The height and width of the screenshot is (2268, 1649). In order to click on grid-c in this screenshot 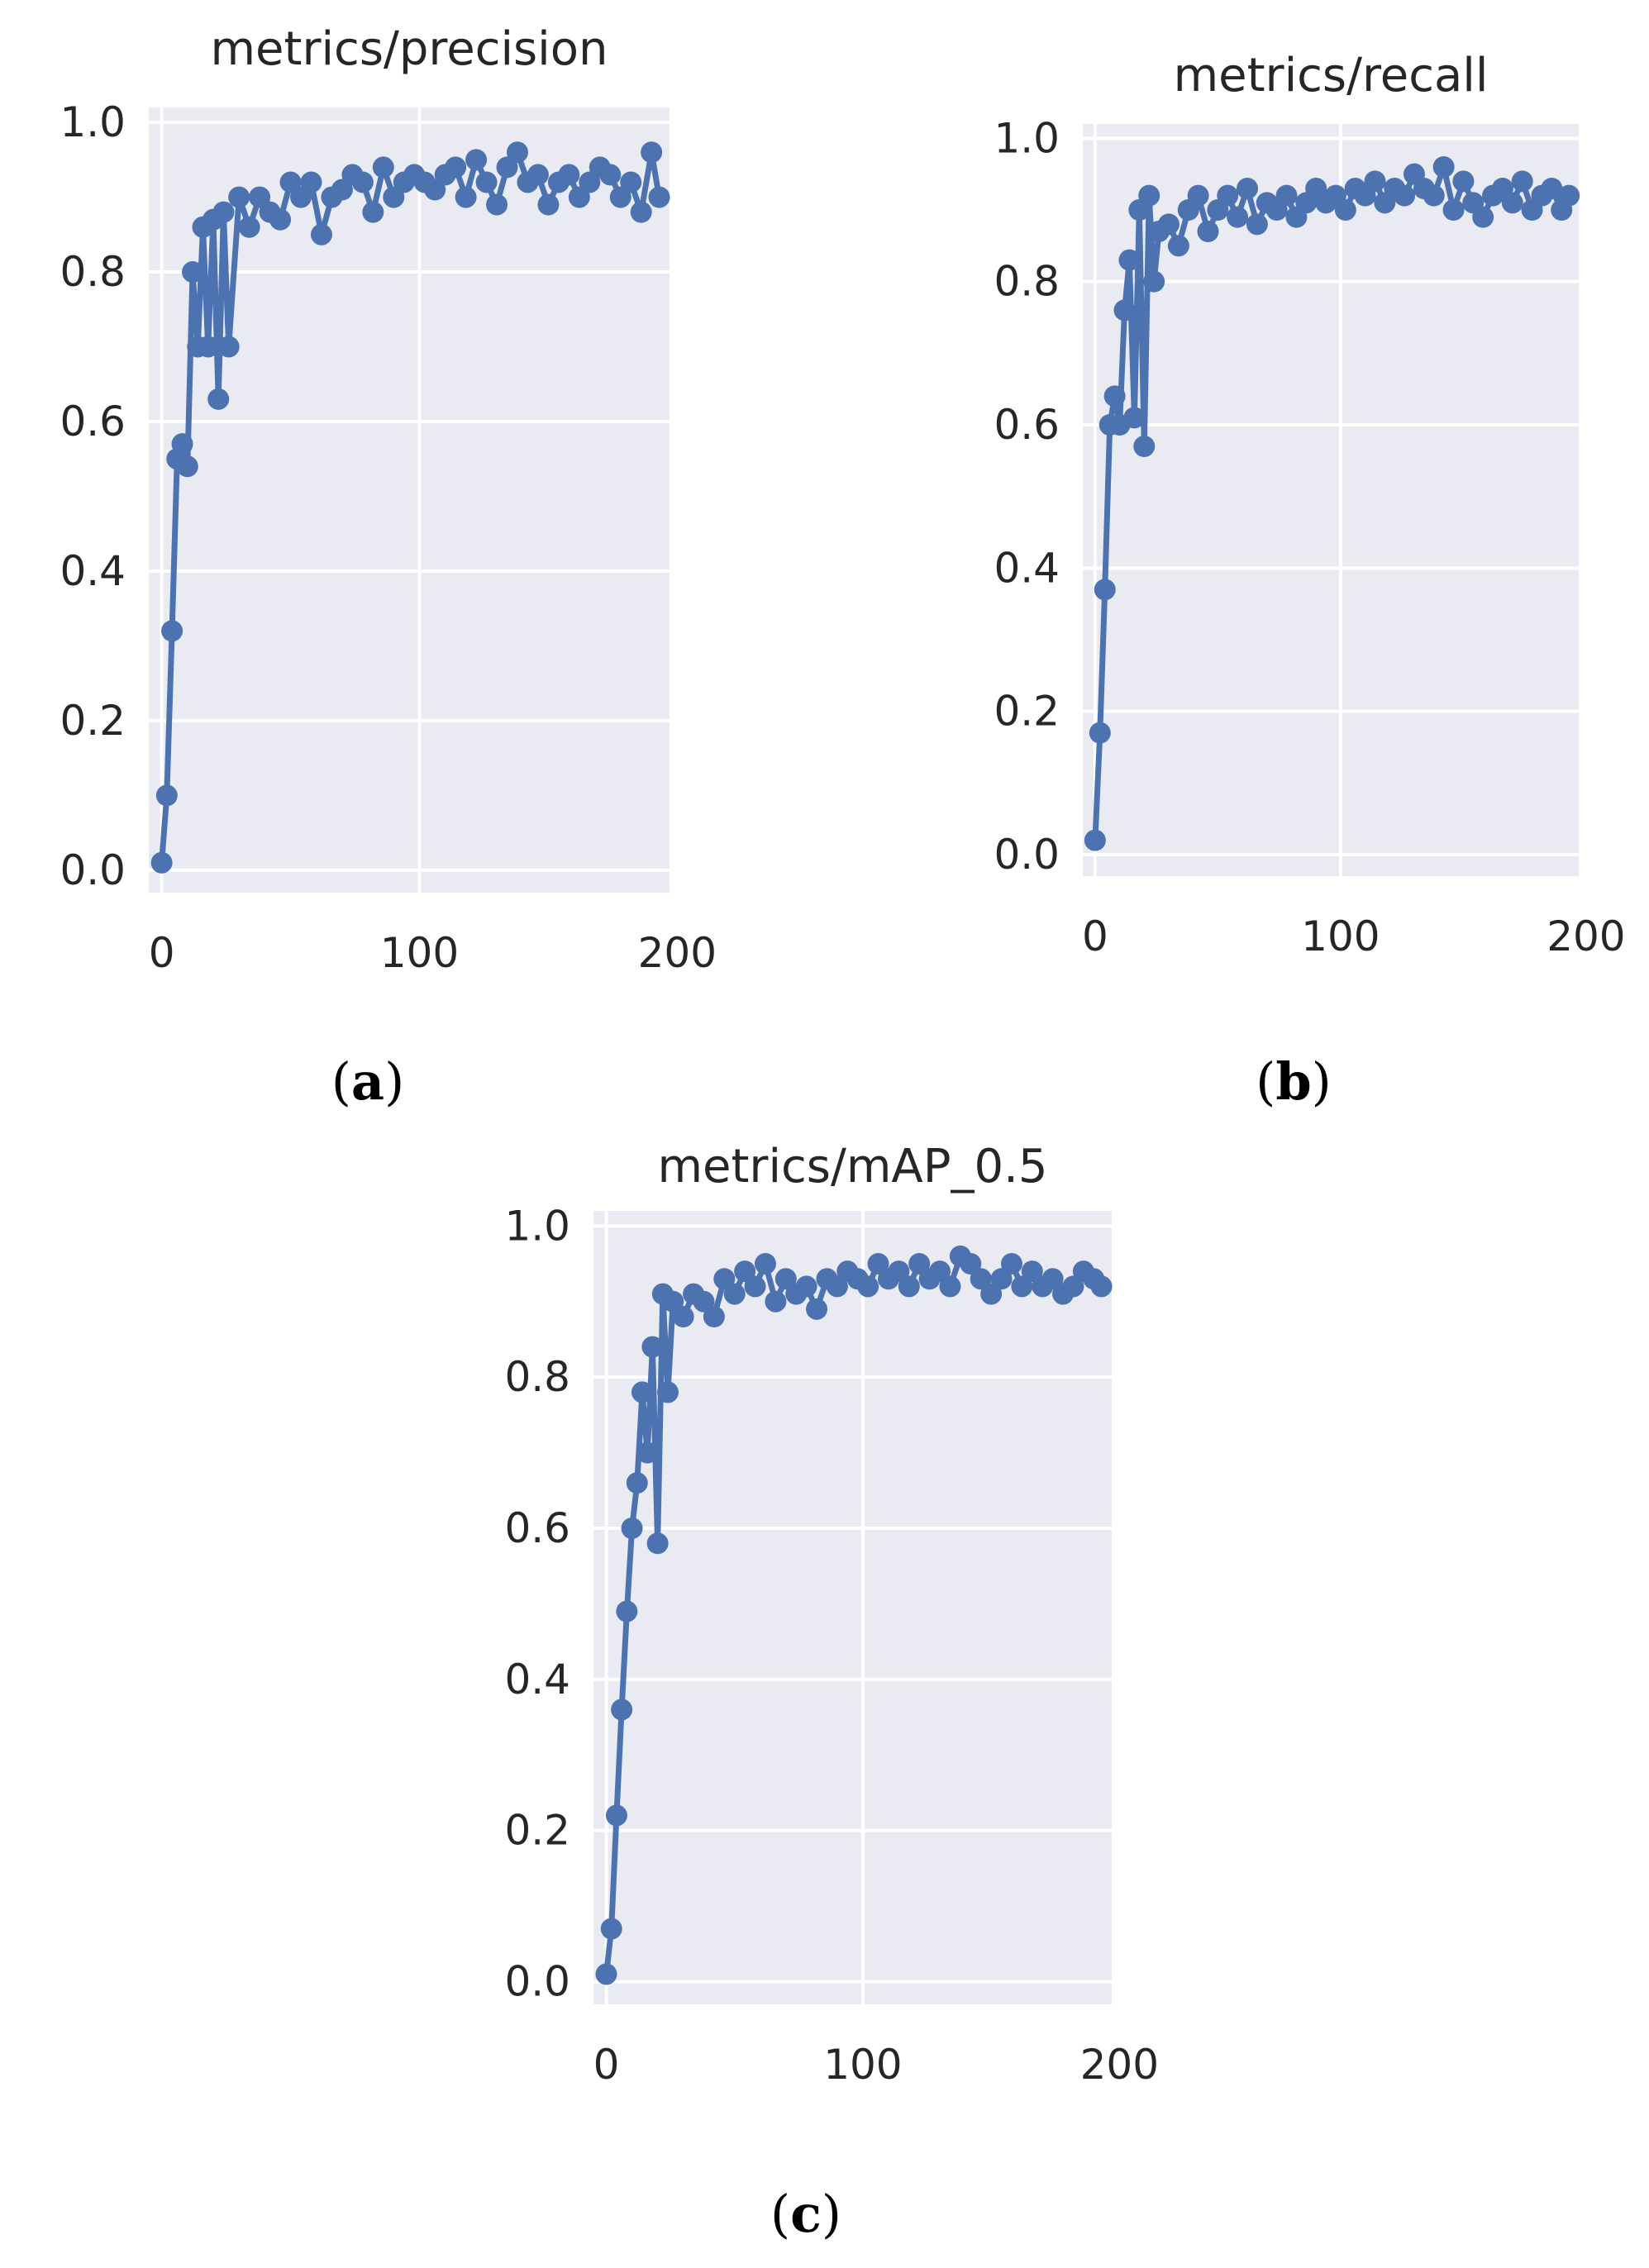, I will do `click(852, 1608)`.